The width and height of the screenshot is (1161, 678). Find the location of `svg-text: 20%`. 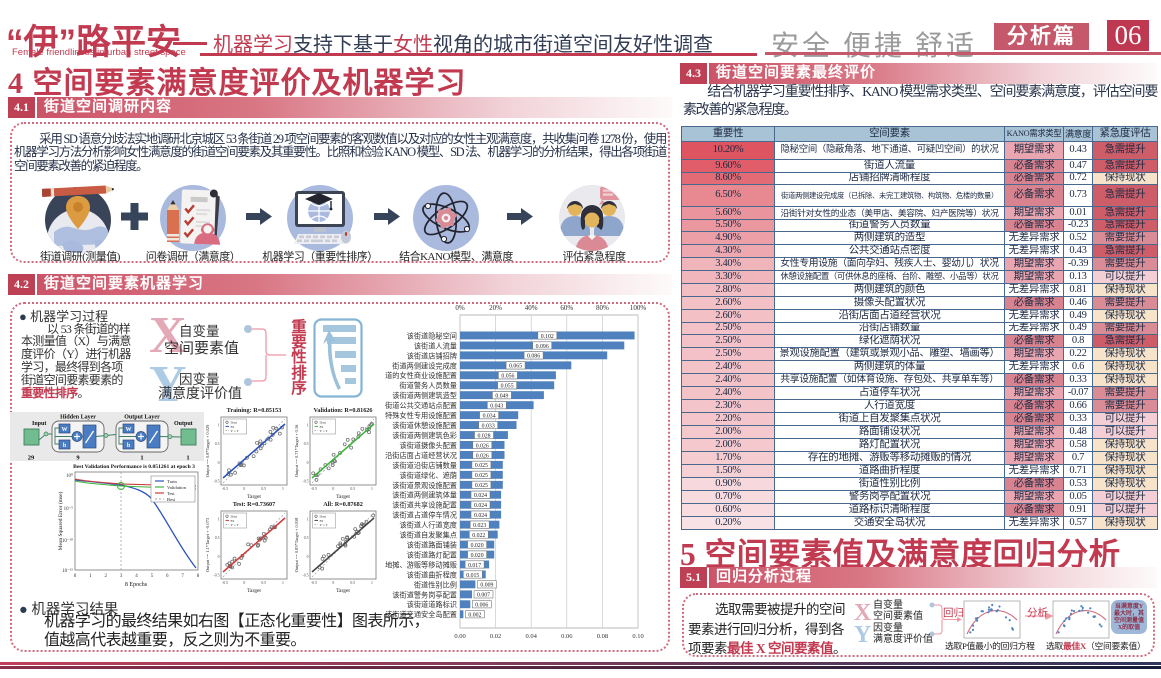

svg-text: 20% is located at coordinates (495, 308).